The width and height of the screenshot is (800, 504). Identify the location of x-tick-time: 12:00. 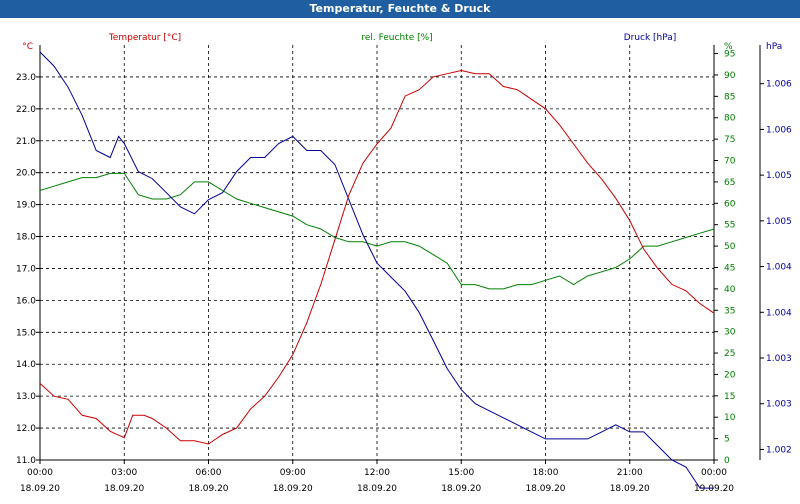
(377, 473).